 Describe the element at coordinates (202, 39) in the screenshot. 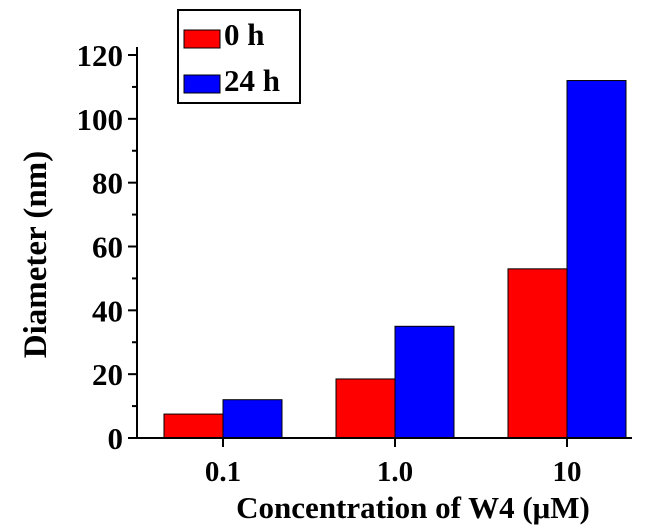

I see `legend-swatch-0h` at that location.